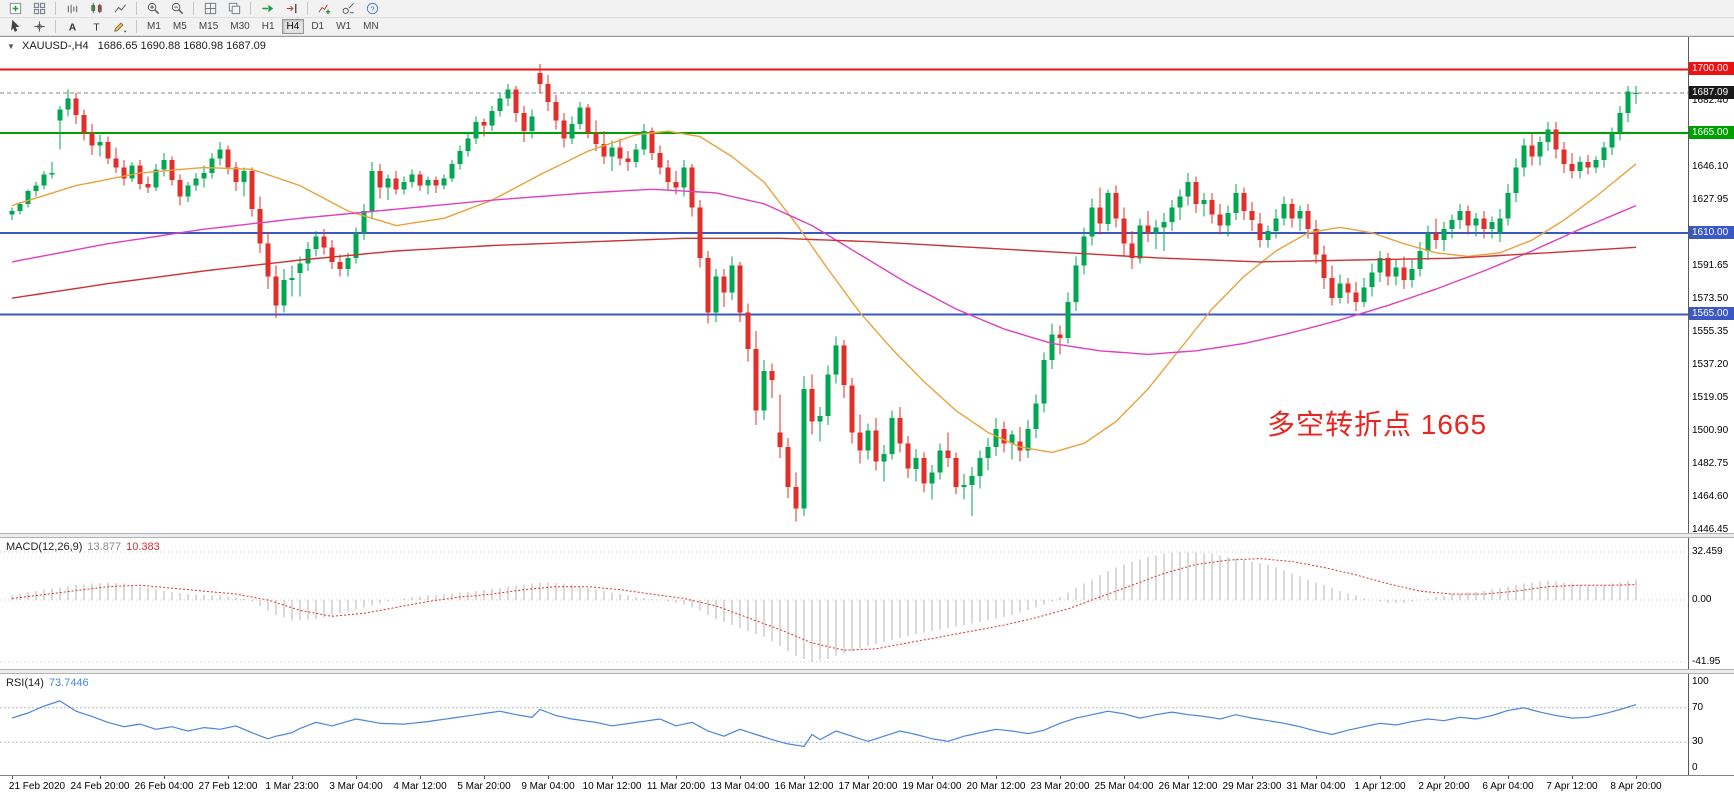  I want to click on objects-list-icon, so click(348, 8).